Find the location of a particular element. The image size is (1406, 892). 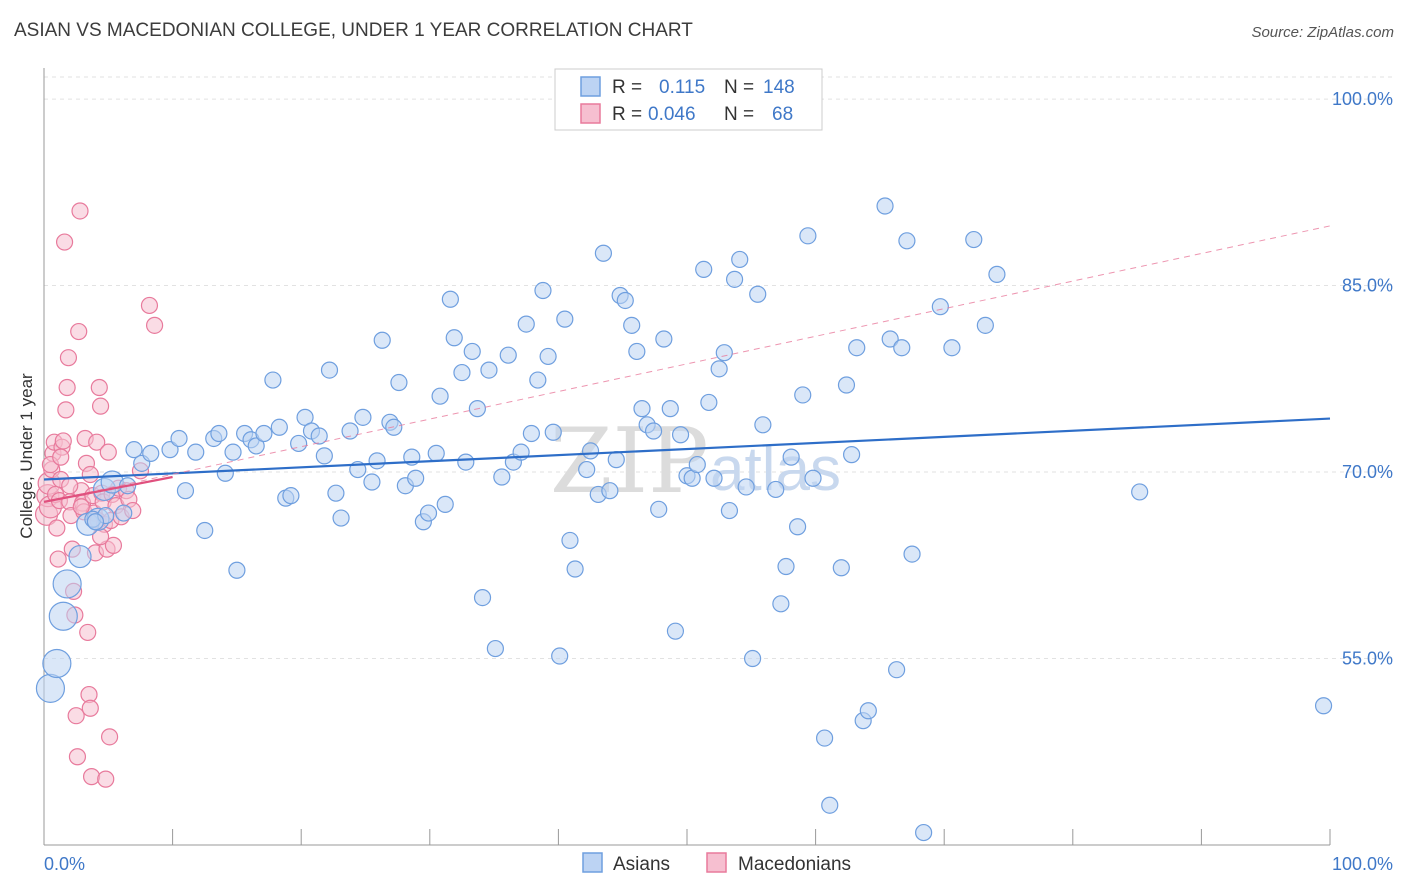

chart-source: Source: ZipAtlas.com is located at coordinates (1322, 32).